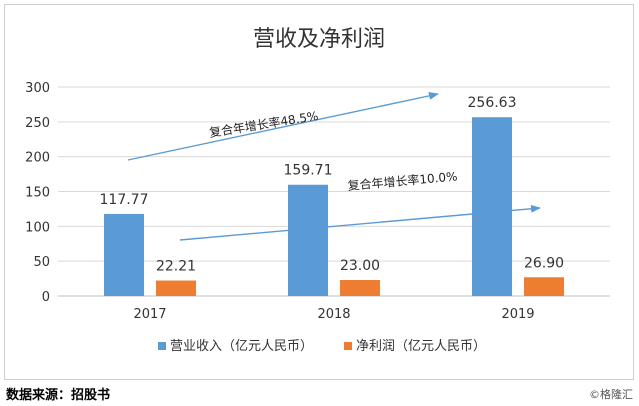 The image size is (639, 406). What do you see at coordinates (492, 103) in the screenshot?
I see `data-label: 256.63` at bounding box center [492, 103].